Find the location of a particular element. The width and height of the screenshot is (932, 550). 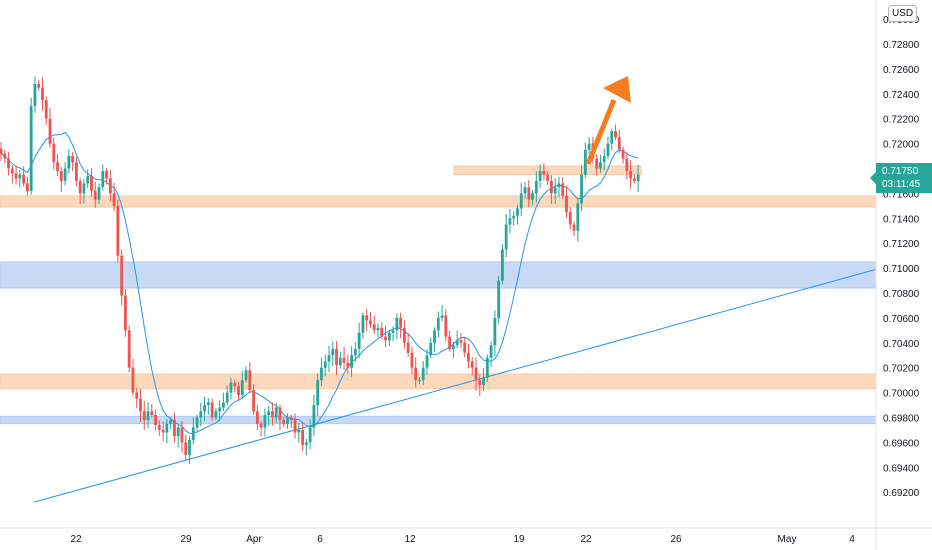

price-tick-label: 0.70600 is located at coordinates (901, 319).